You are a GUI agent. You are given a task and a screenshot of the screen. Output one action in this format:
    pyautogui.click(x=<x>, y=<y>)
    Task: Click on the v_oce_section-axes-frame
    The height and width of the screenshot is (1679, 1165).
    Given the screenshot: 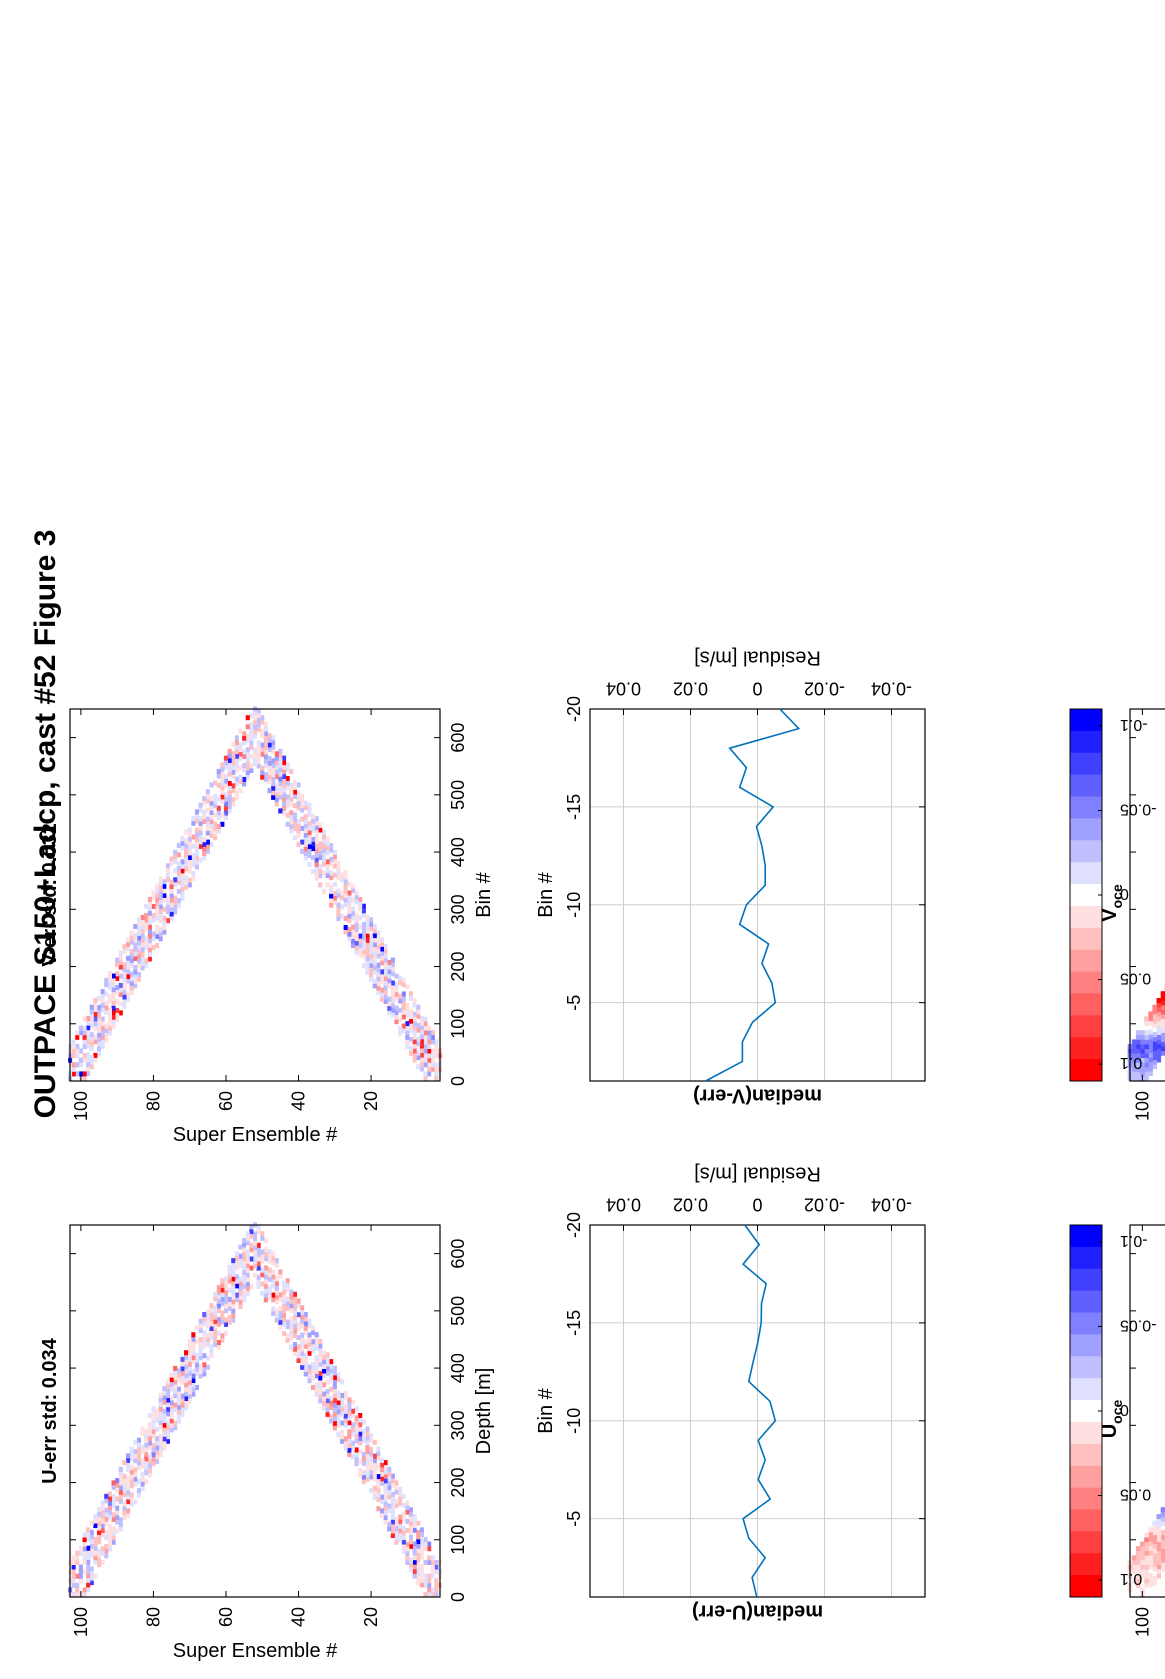 What is the action you would take?
    pyautogui.click(x=1147, y=895)
    